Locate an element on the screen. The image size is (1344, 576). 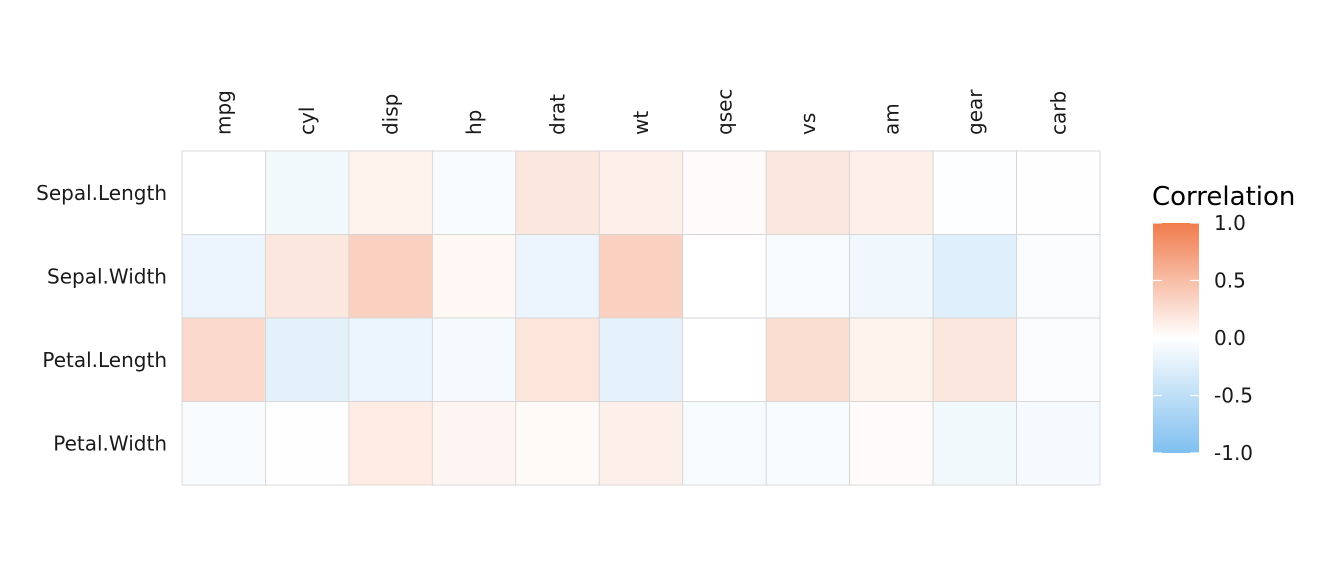
legend-ticks: 1.0 0.5 0.0 -0.5 -1.0 is located at coordinates (1203, 338).